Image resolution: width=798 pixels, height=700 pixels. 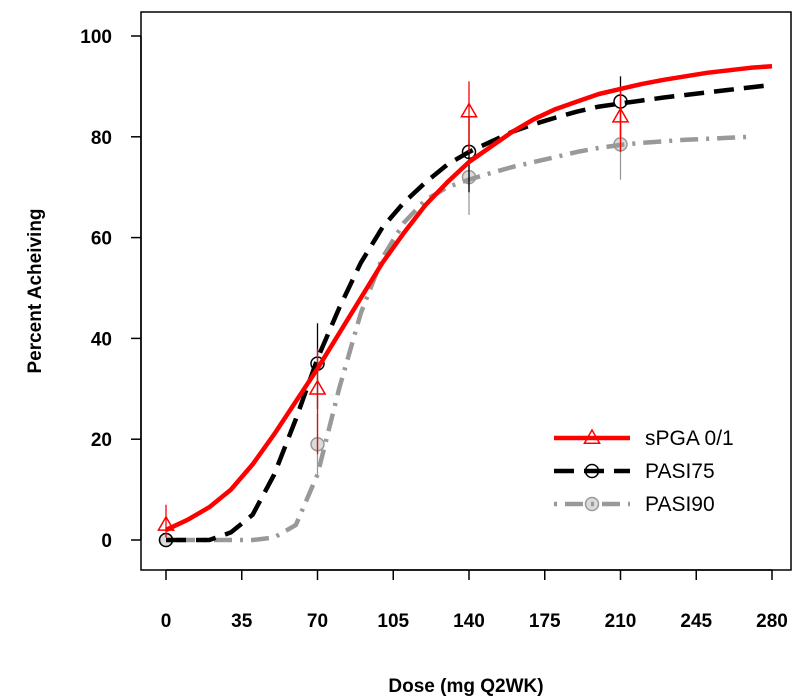 What do you see at coordinates (696, 621) in the screenshot?
I see `x-tick-label: 245` at bounding box center [696, 621].